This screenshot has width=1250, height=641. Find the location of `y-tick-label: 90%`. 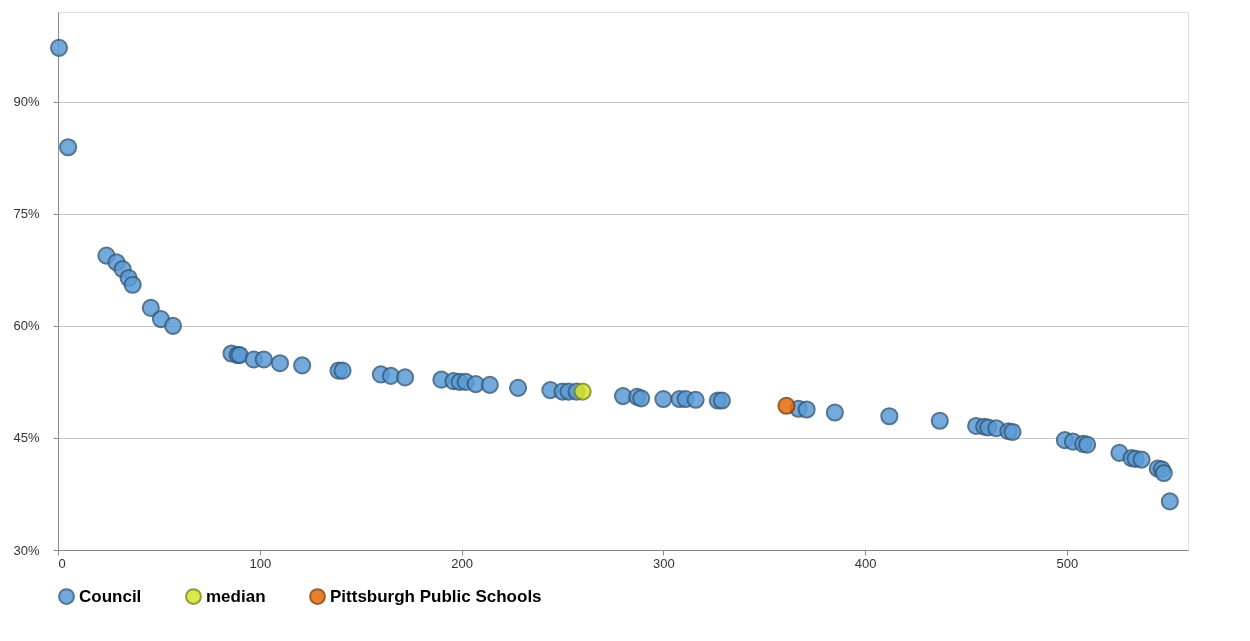

y-tick-label: 90% is located at coordinates (26, 102).